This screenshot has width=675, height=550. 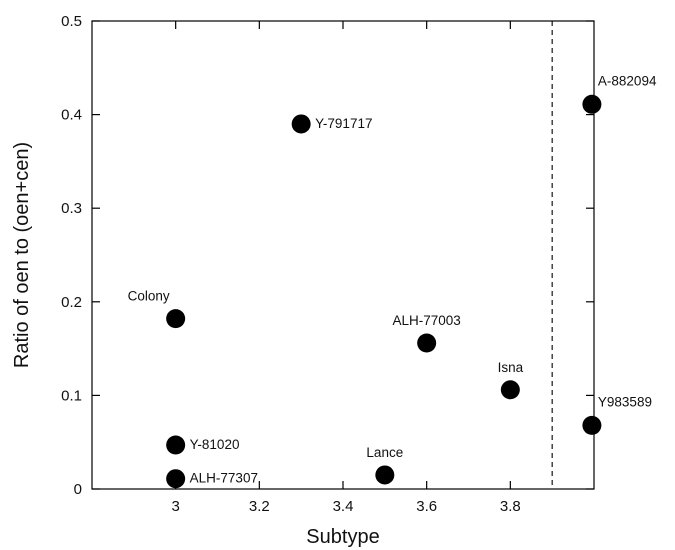 I want to click on y-tick-label: 0.5, so click(x=71, y=21).